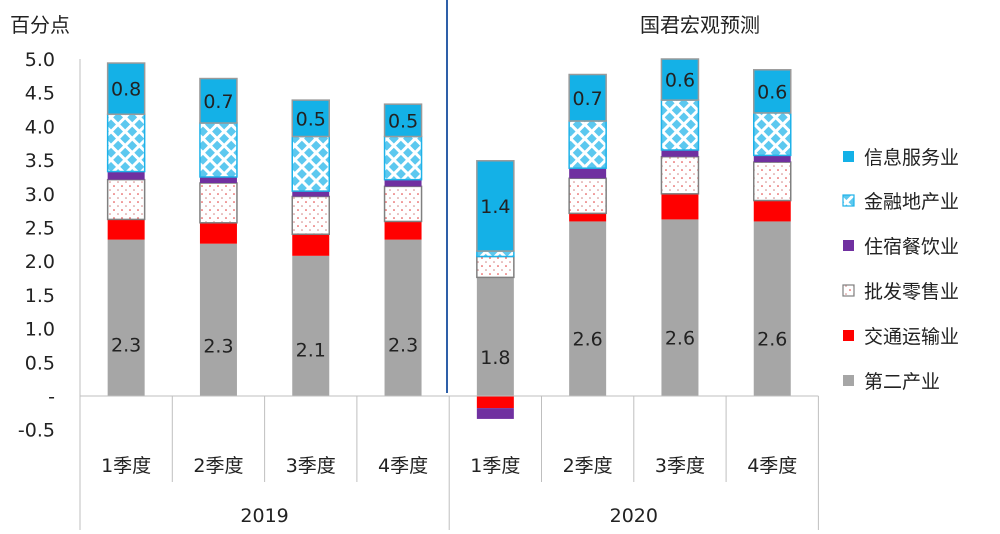 This screenshot has width=1000, height=534. I want to click on data-label: 2.1, so click(311, 351).